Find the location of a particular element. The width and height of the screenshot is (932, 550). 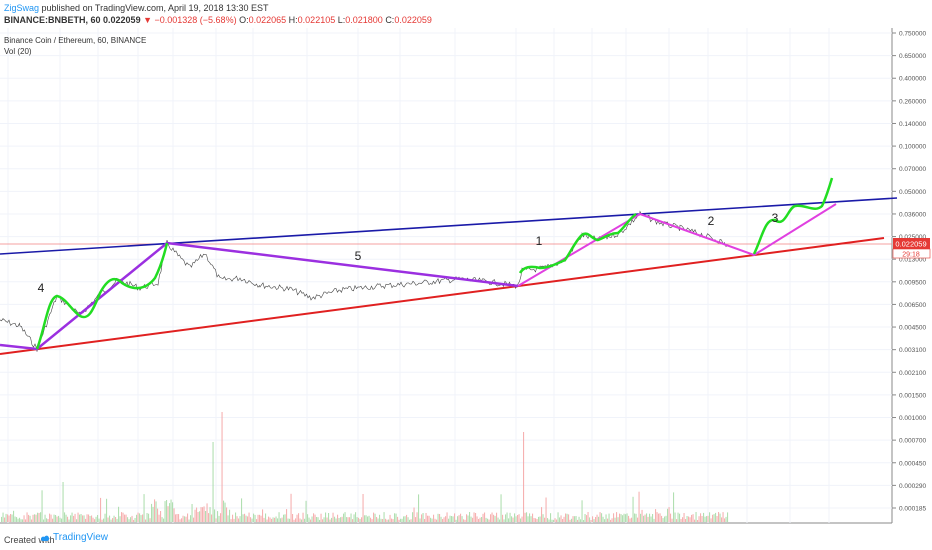

countdown-tag is located at coordinates (911, 253).